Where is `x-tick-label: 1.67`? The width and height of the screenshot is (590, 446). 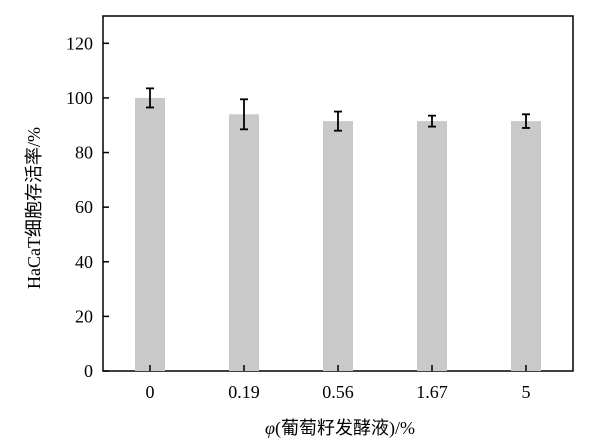
x-tick-label: 1.67 is located at coordinates (432, 392).